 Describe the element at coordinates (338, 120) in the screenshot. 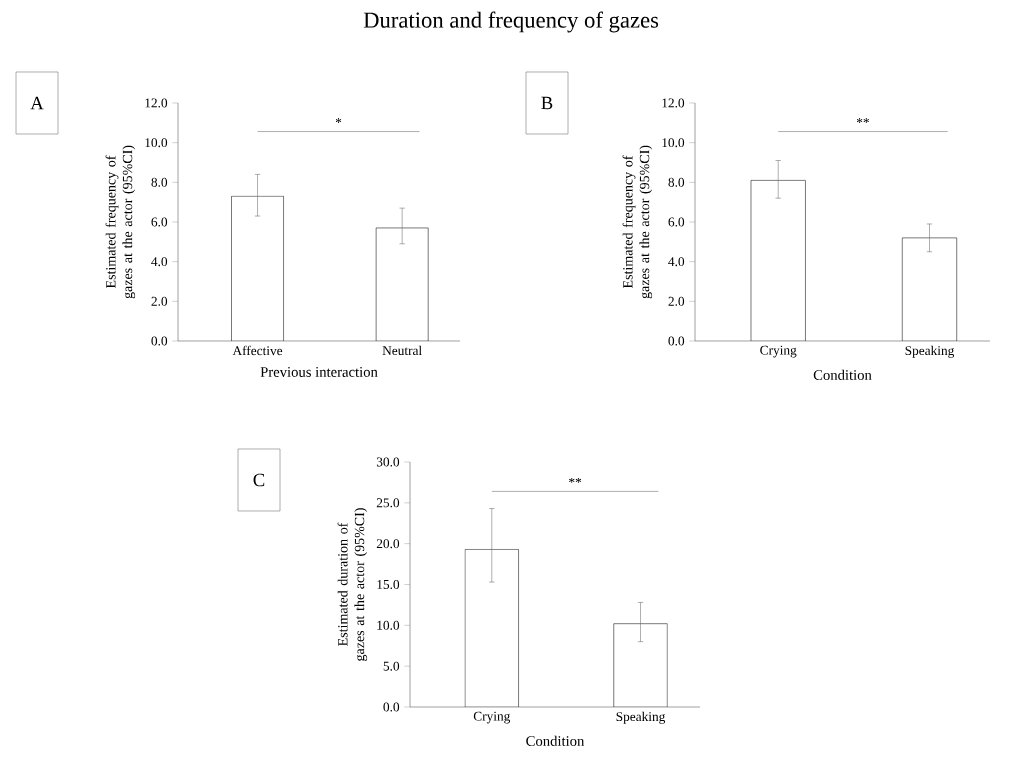

I see `annotation: *` at that location.